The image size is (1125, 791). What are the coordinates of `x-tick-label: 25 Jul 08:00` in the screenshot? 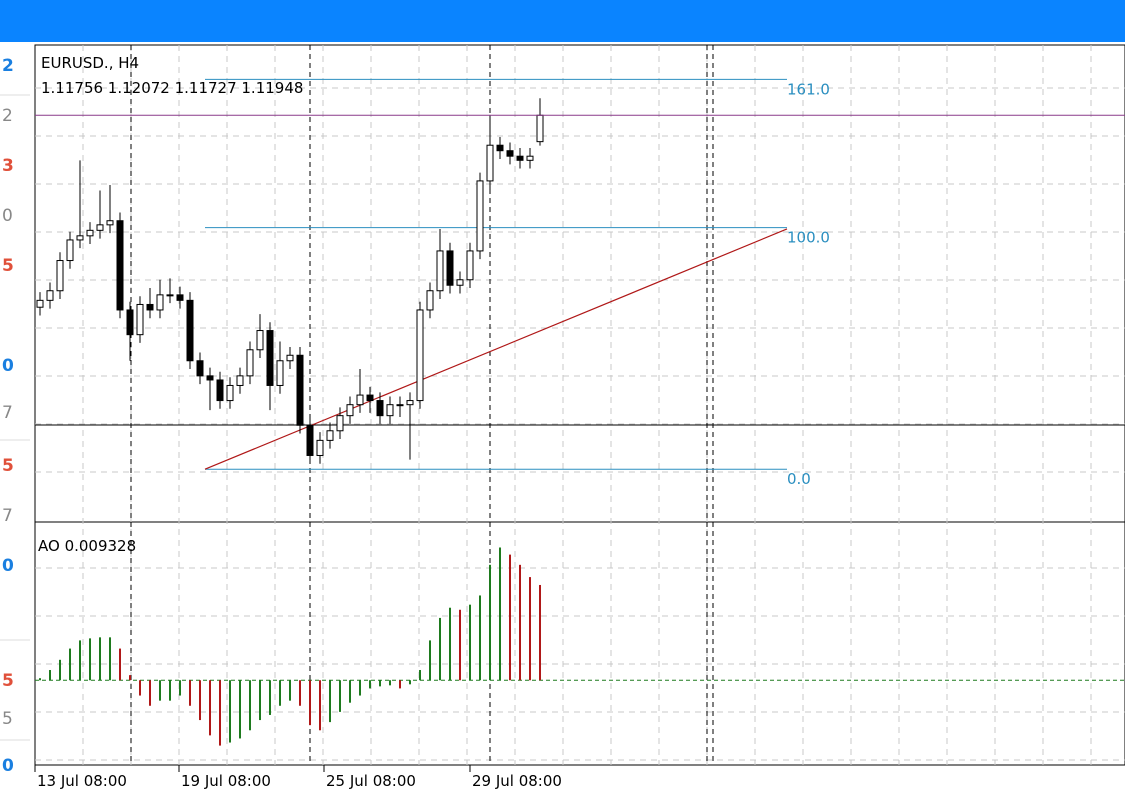 It's located at (371, 781).